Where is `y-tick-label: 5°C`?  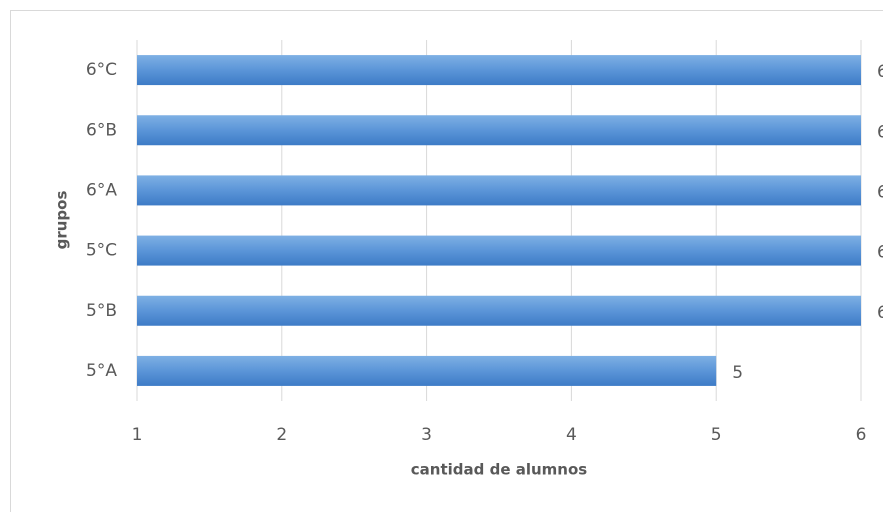
y-tick-label: 5°C is located at coordinates (101, 251).